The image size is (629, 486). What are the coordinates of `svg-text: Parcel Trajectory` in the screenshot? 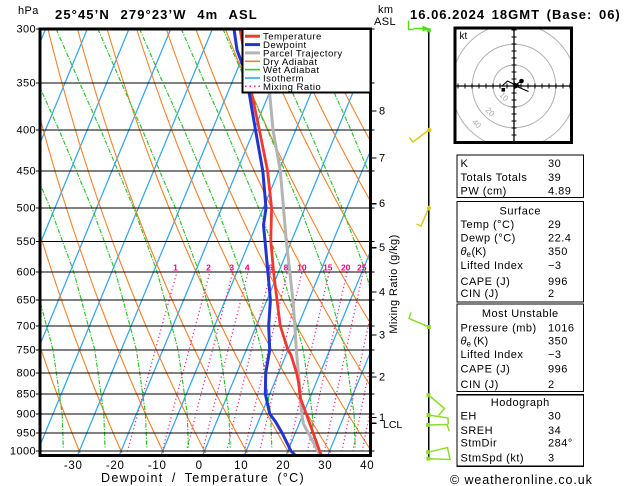 It's located at (303, 53).